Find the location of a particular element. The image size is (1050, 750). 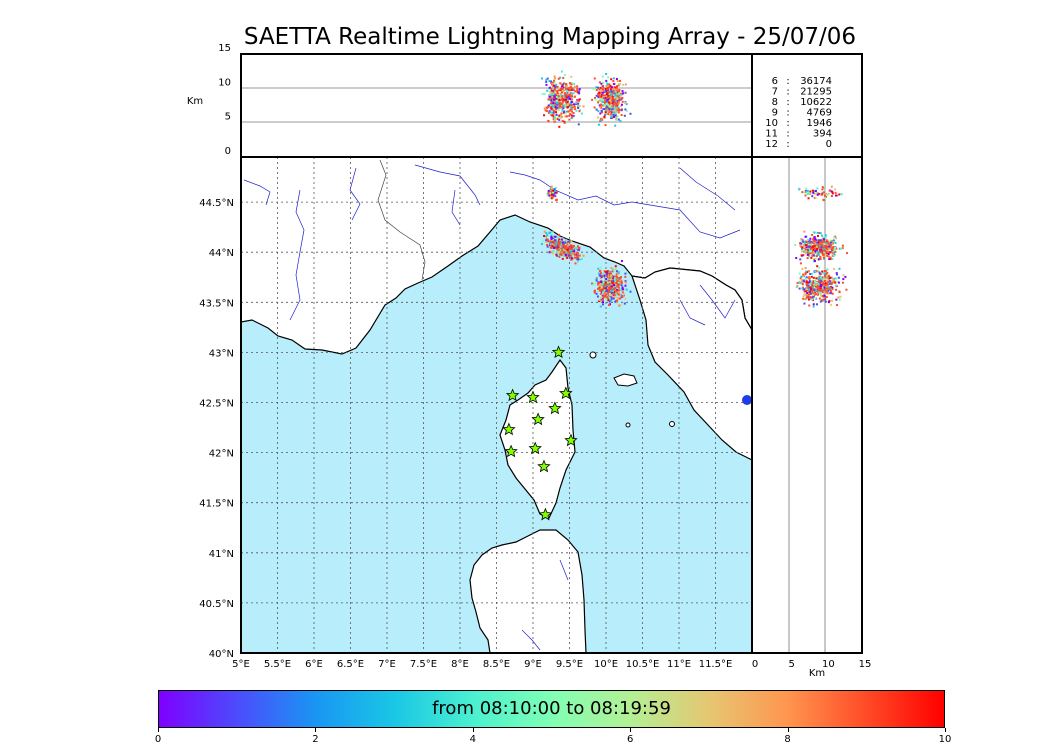

lat-tick-label: 44.5°N is located at coordinates (216, 203).